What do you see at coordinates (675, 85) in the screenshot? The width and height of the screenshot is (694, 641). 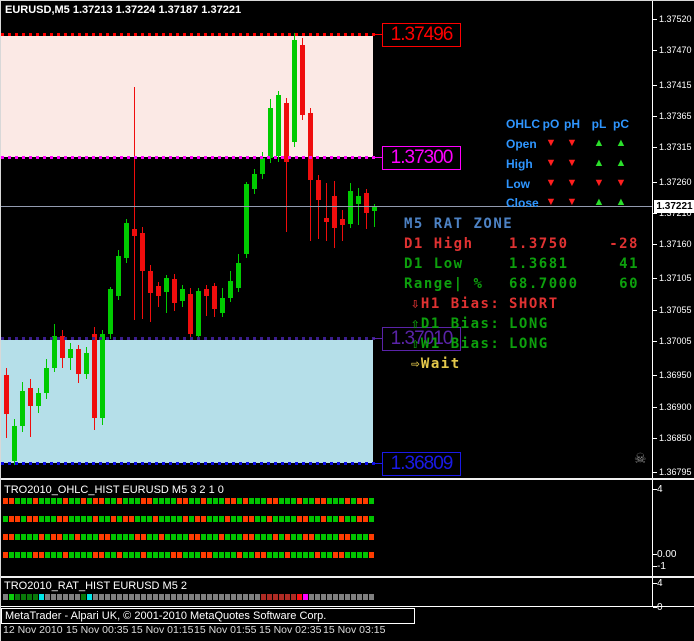 I see `price-tick-label: 1.37415` at bounding box center [675, 85].